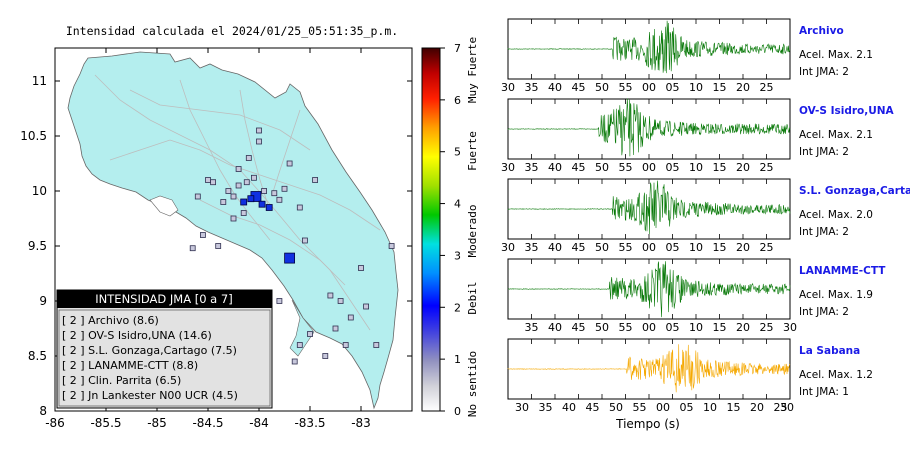 The height and width of the screenshot is (460, 910). What do you see at coordinates (39, 191) in the screenshot?
I see `y-tick-label: 10` at bounding box center [39, 191].